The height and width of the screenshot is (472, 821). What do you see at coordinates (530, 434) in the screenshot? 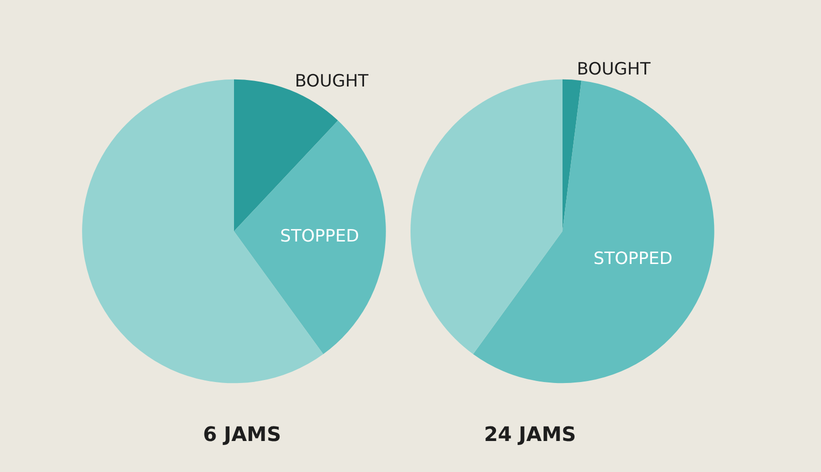
I see `text: 24 JAMS` at bounding box center [530, 434].